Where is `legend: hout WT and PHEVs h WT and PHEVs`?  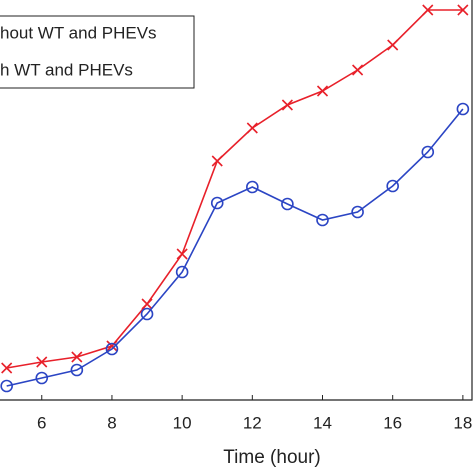
legend: hout WT and PHEVs h WT and PHEVs is located at coordinates (97, 52).